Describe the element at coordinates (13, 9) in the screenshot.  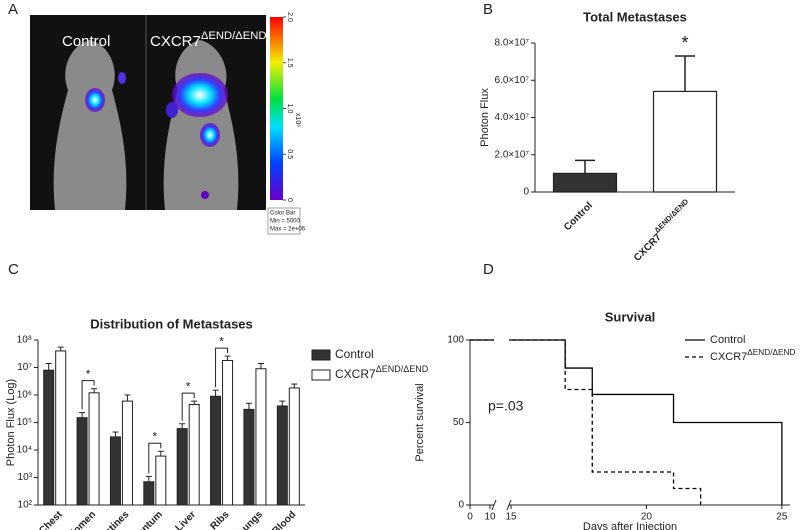
I see `panel-label: A` at that location.